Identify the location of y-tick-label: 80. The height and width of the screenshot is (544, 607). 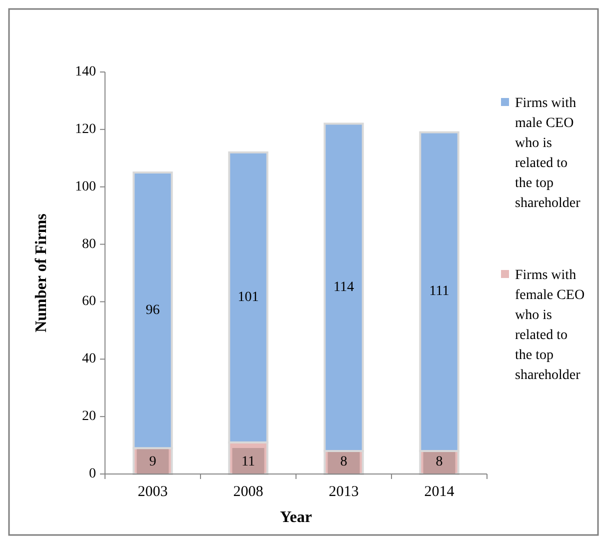
(89, 244).